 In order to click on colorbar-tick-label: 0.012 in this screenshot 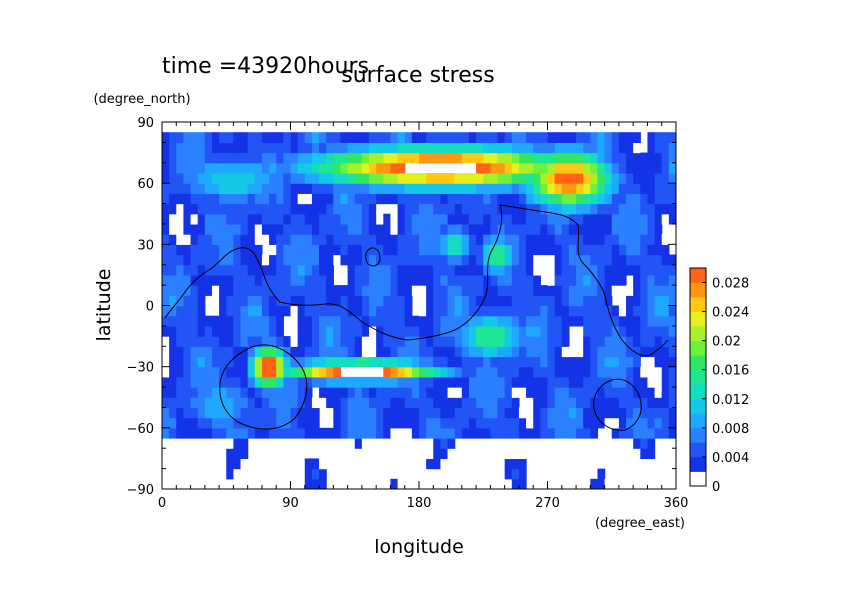, I will do `click(730, 400)`.